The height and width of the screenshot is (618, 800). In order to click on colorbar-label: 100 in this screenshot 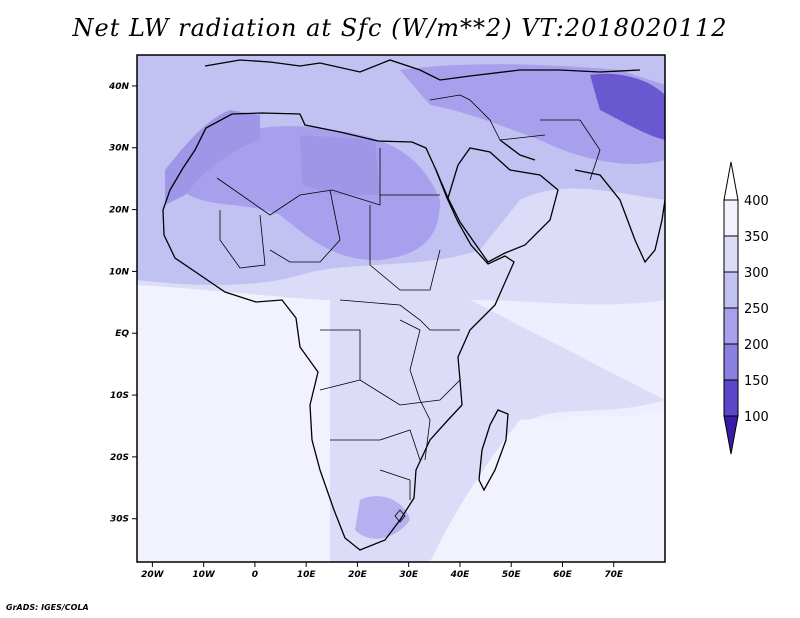, I will do `click(756, 417)`.